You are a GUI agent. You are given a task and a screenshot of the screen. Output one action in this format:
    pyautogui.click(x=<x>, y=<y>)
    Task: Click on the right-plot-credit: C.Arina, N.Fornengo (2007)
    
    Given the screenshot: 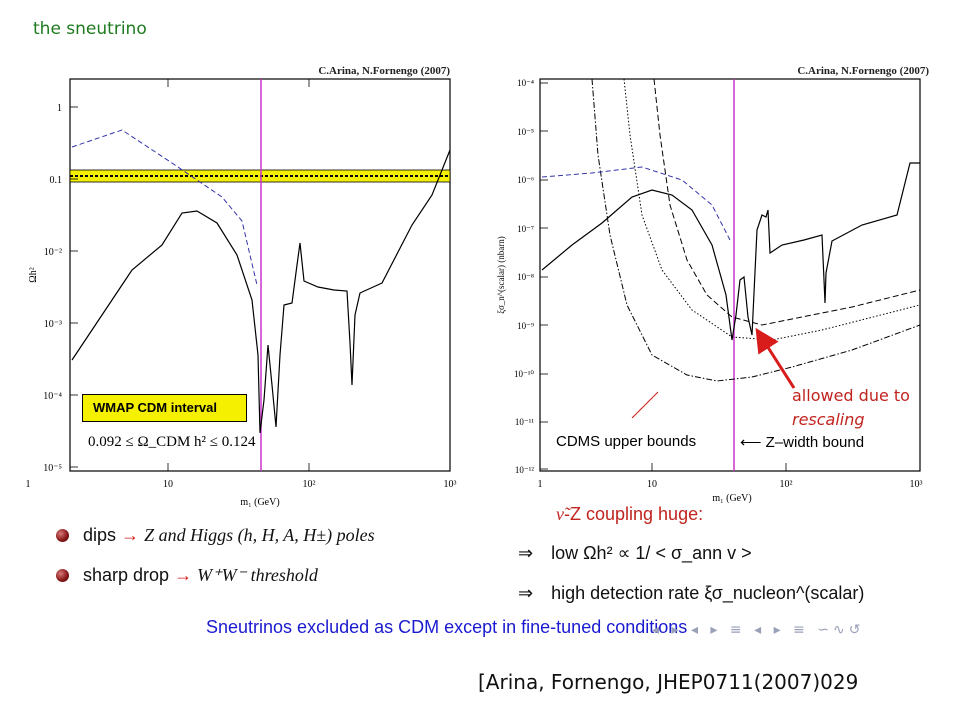 What is the action you would take?
    pyautogui.click(x=863, y=71)
    